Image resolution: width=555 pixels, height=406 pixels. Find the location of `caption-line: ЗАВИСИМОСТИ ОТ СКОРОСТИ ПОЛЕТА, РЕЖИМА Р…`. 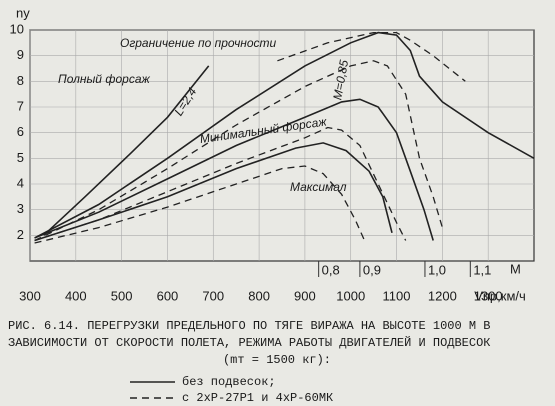

caption-line: ЗАВИСИМОСТИ ОТ СКОРОСТИ ПОЛЕТА, РЕЖИМА Р… is located at coordinates (249, 342).